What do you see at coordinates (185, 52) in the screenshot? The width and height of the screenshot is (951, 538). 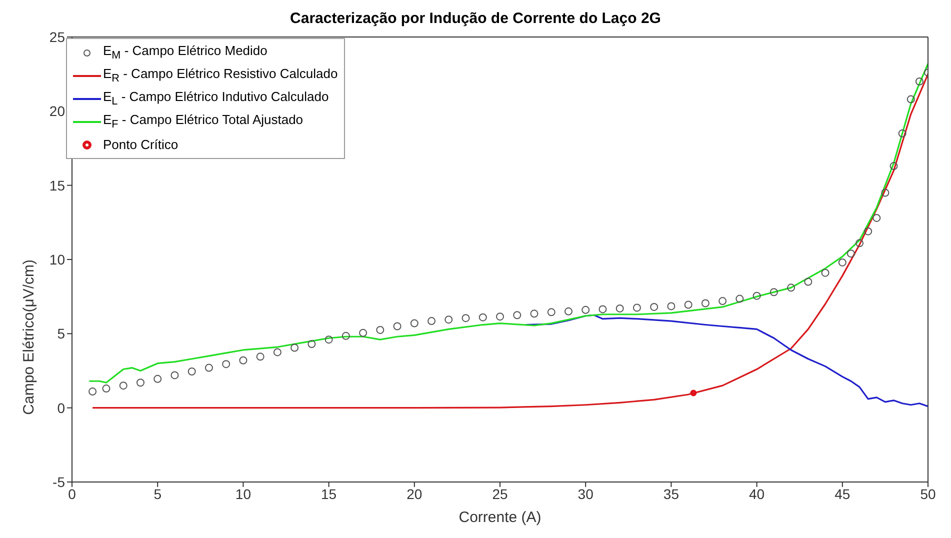 I see `legend-label: E$_{M}$ - Campo Elétrico Medido` at bounding box center [185, 52].